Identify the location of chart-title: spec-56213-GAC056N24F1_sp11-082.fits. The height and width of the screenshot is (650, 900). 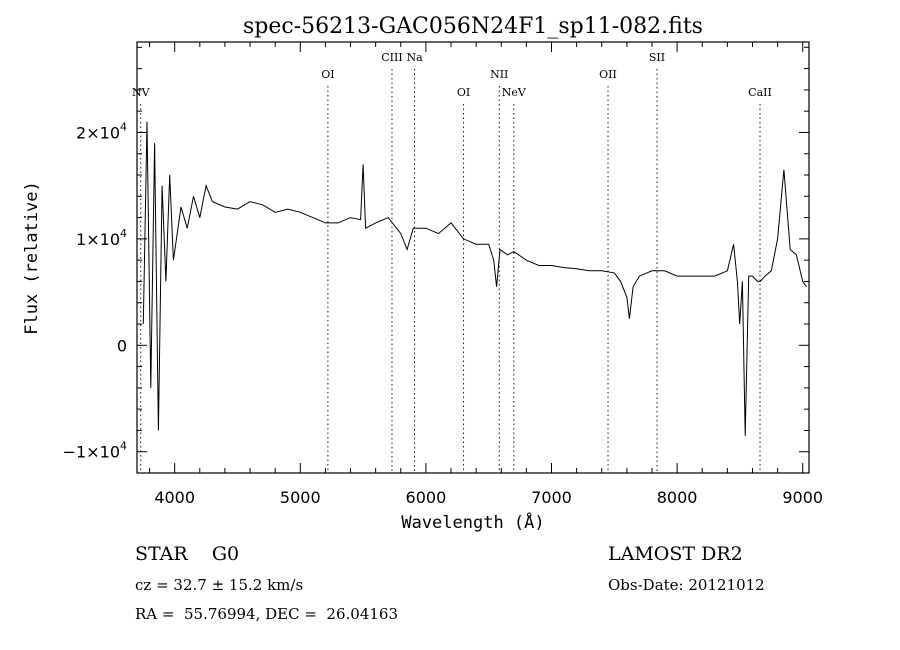
(473, 26).